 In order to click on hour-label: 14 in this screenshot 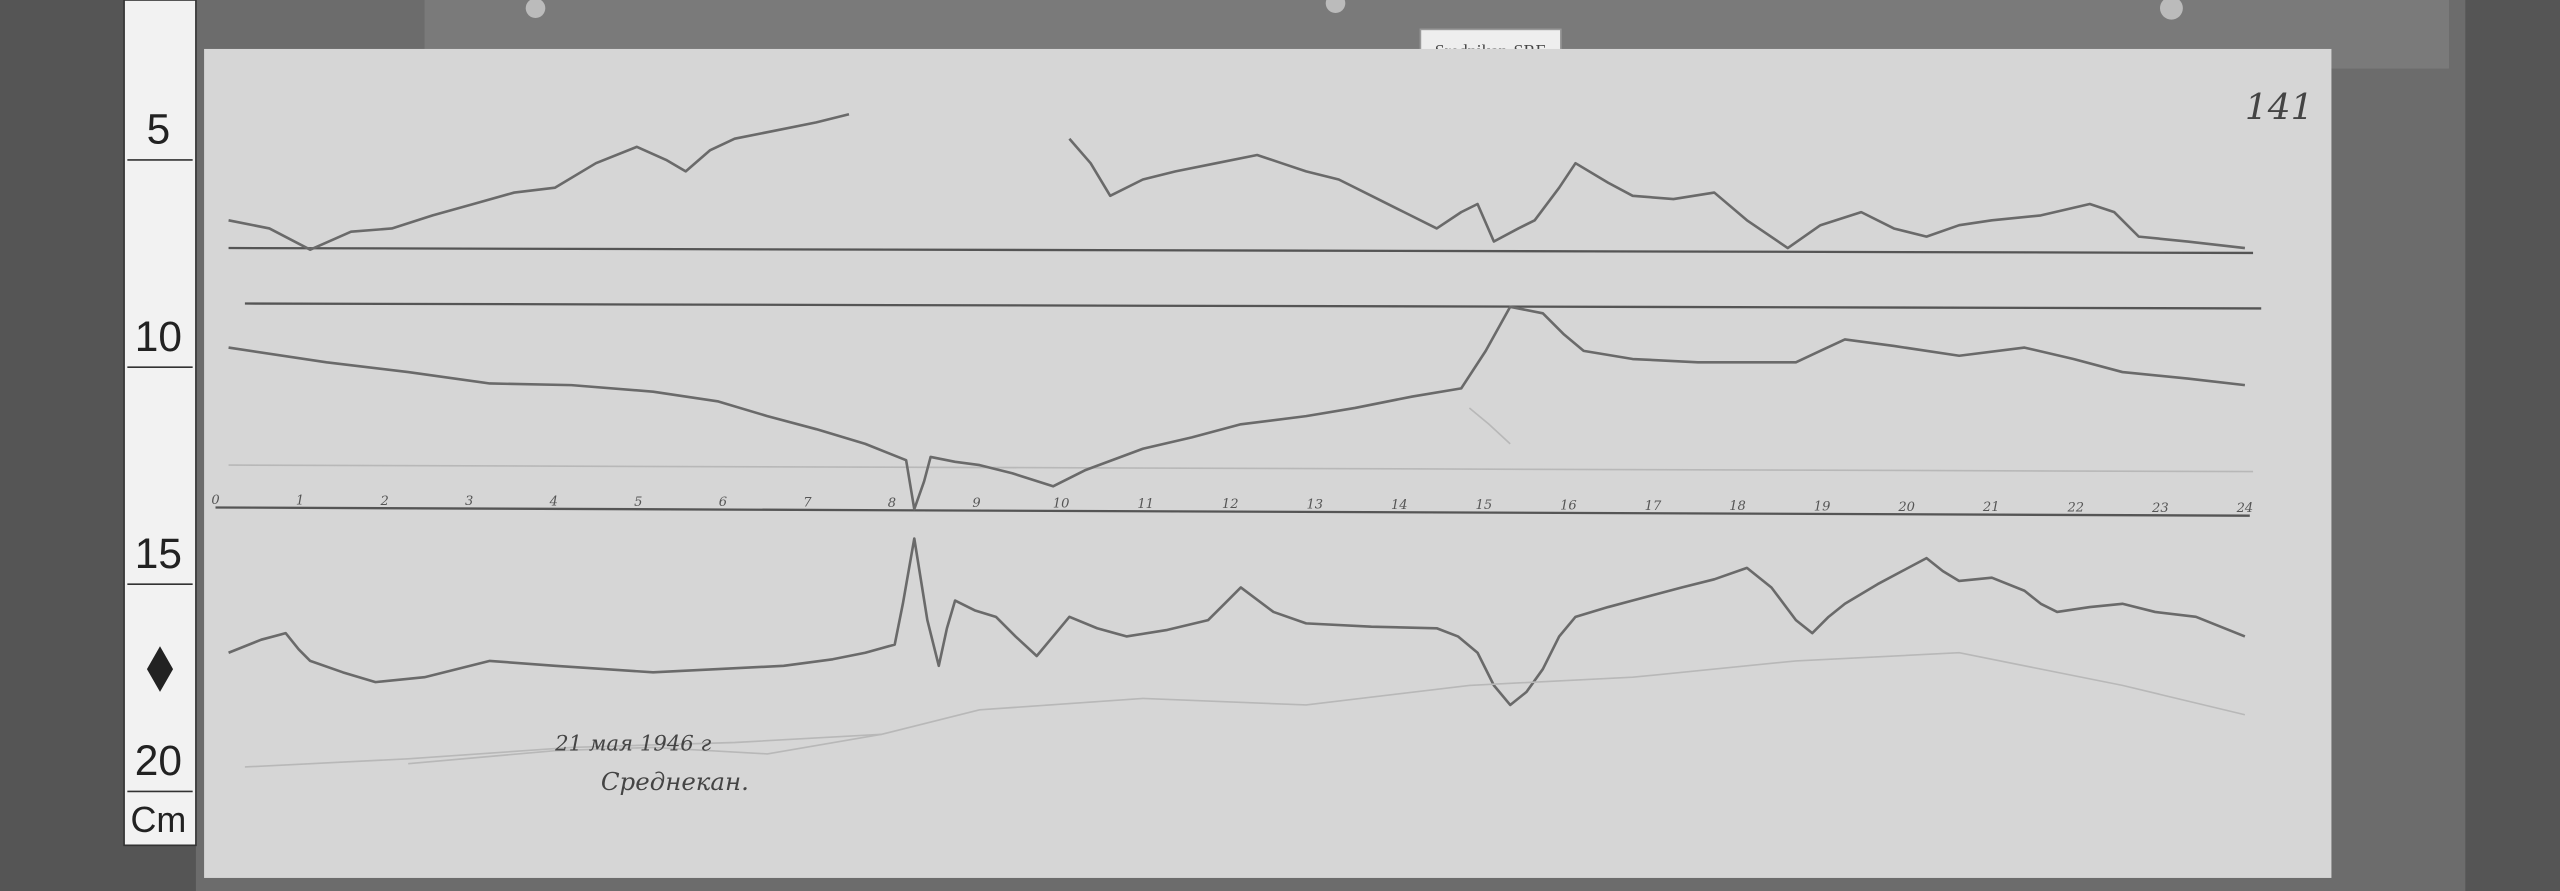, I will do `click(1399, 505)`.